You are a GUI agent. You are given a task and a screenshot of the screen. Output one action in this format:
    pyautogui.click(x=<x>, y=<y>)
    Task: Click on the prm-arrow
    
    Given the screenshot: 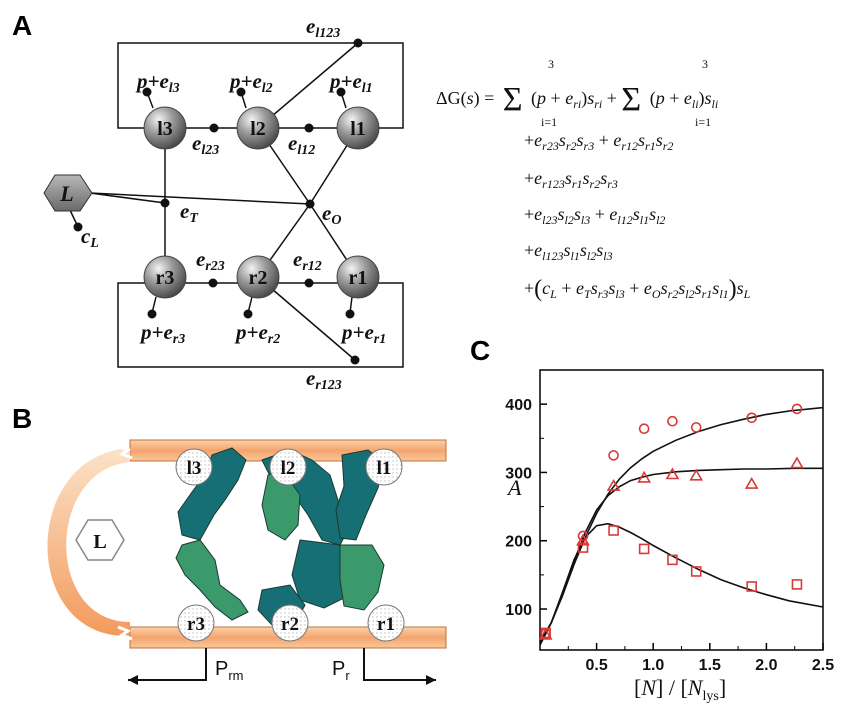 What is the action you would take?
    pyautogui.click(x=167, y=664)
    